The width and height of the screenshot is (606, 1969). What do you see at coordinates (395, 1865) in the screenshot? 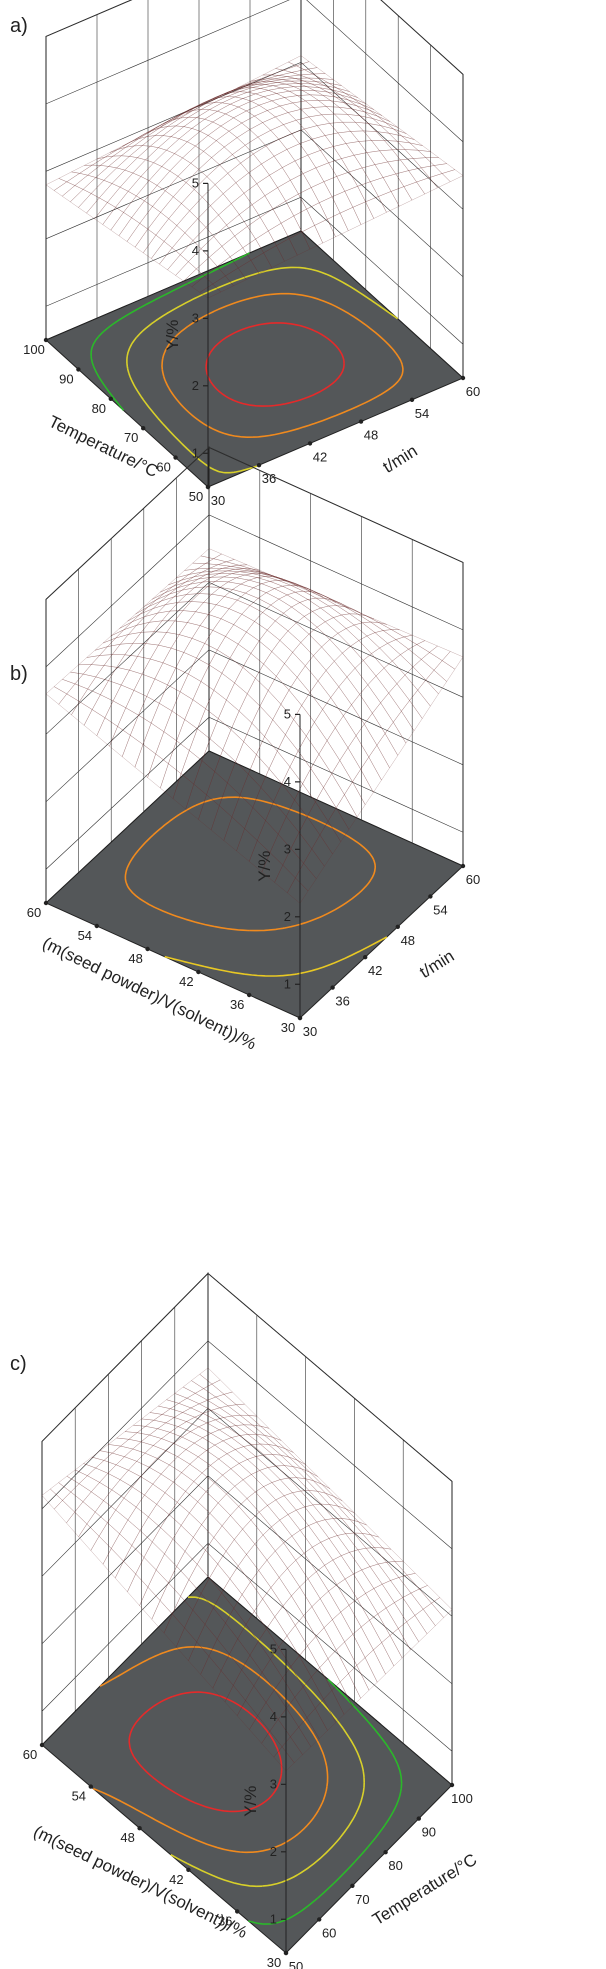
I see `x-tick-label: 80` at bounding box center [395, 1865].